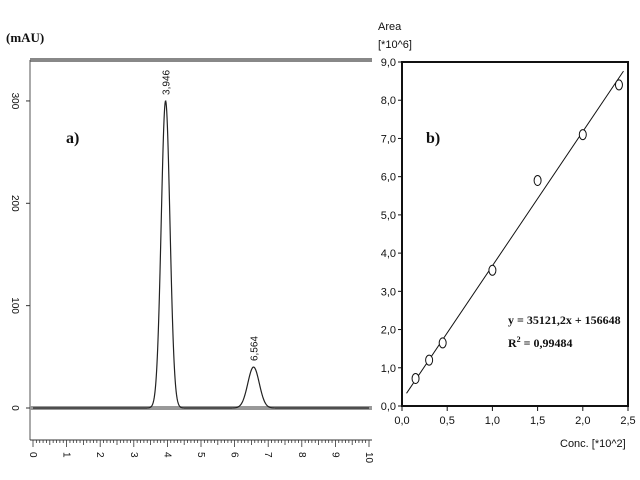 This screenshot has height=480, width=640. I want to click on chromatogram-x-tick-label: 6, so click(234, 455).